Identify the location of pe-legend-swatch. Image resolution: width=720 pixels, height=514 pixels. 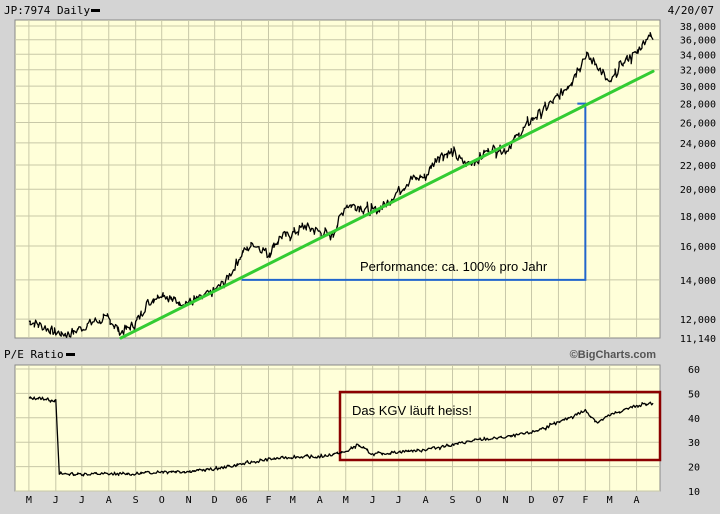
(70, 354).